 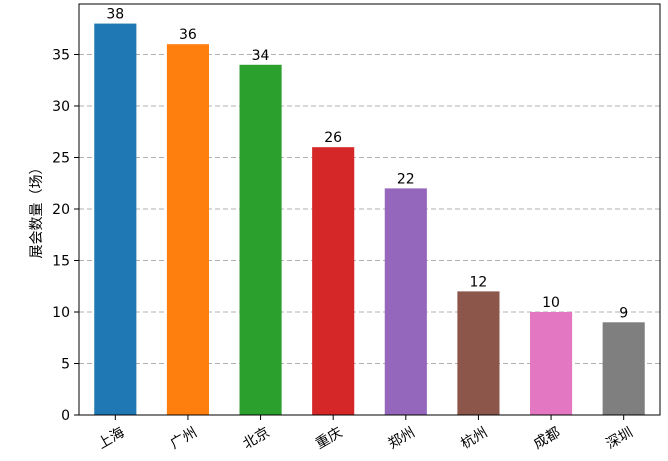 I want to click on x-axis: 上海 广州 北京 重庆 郑州 杭州 成都 深圳, so click(x=365, y=433).